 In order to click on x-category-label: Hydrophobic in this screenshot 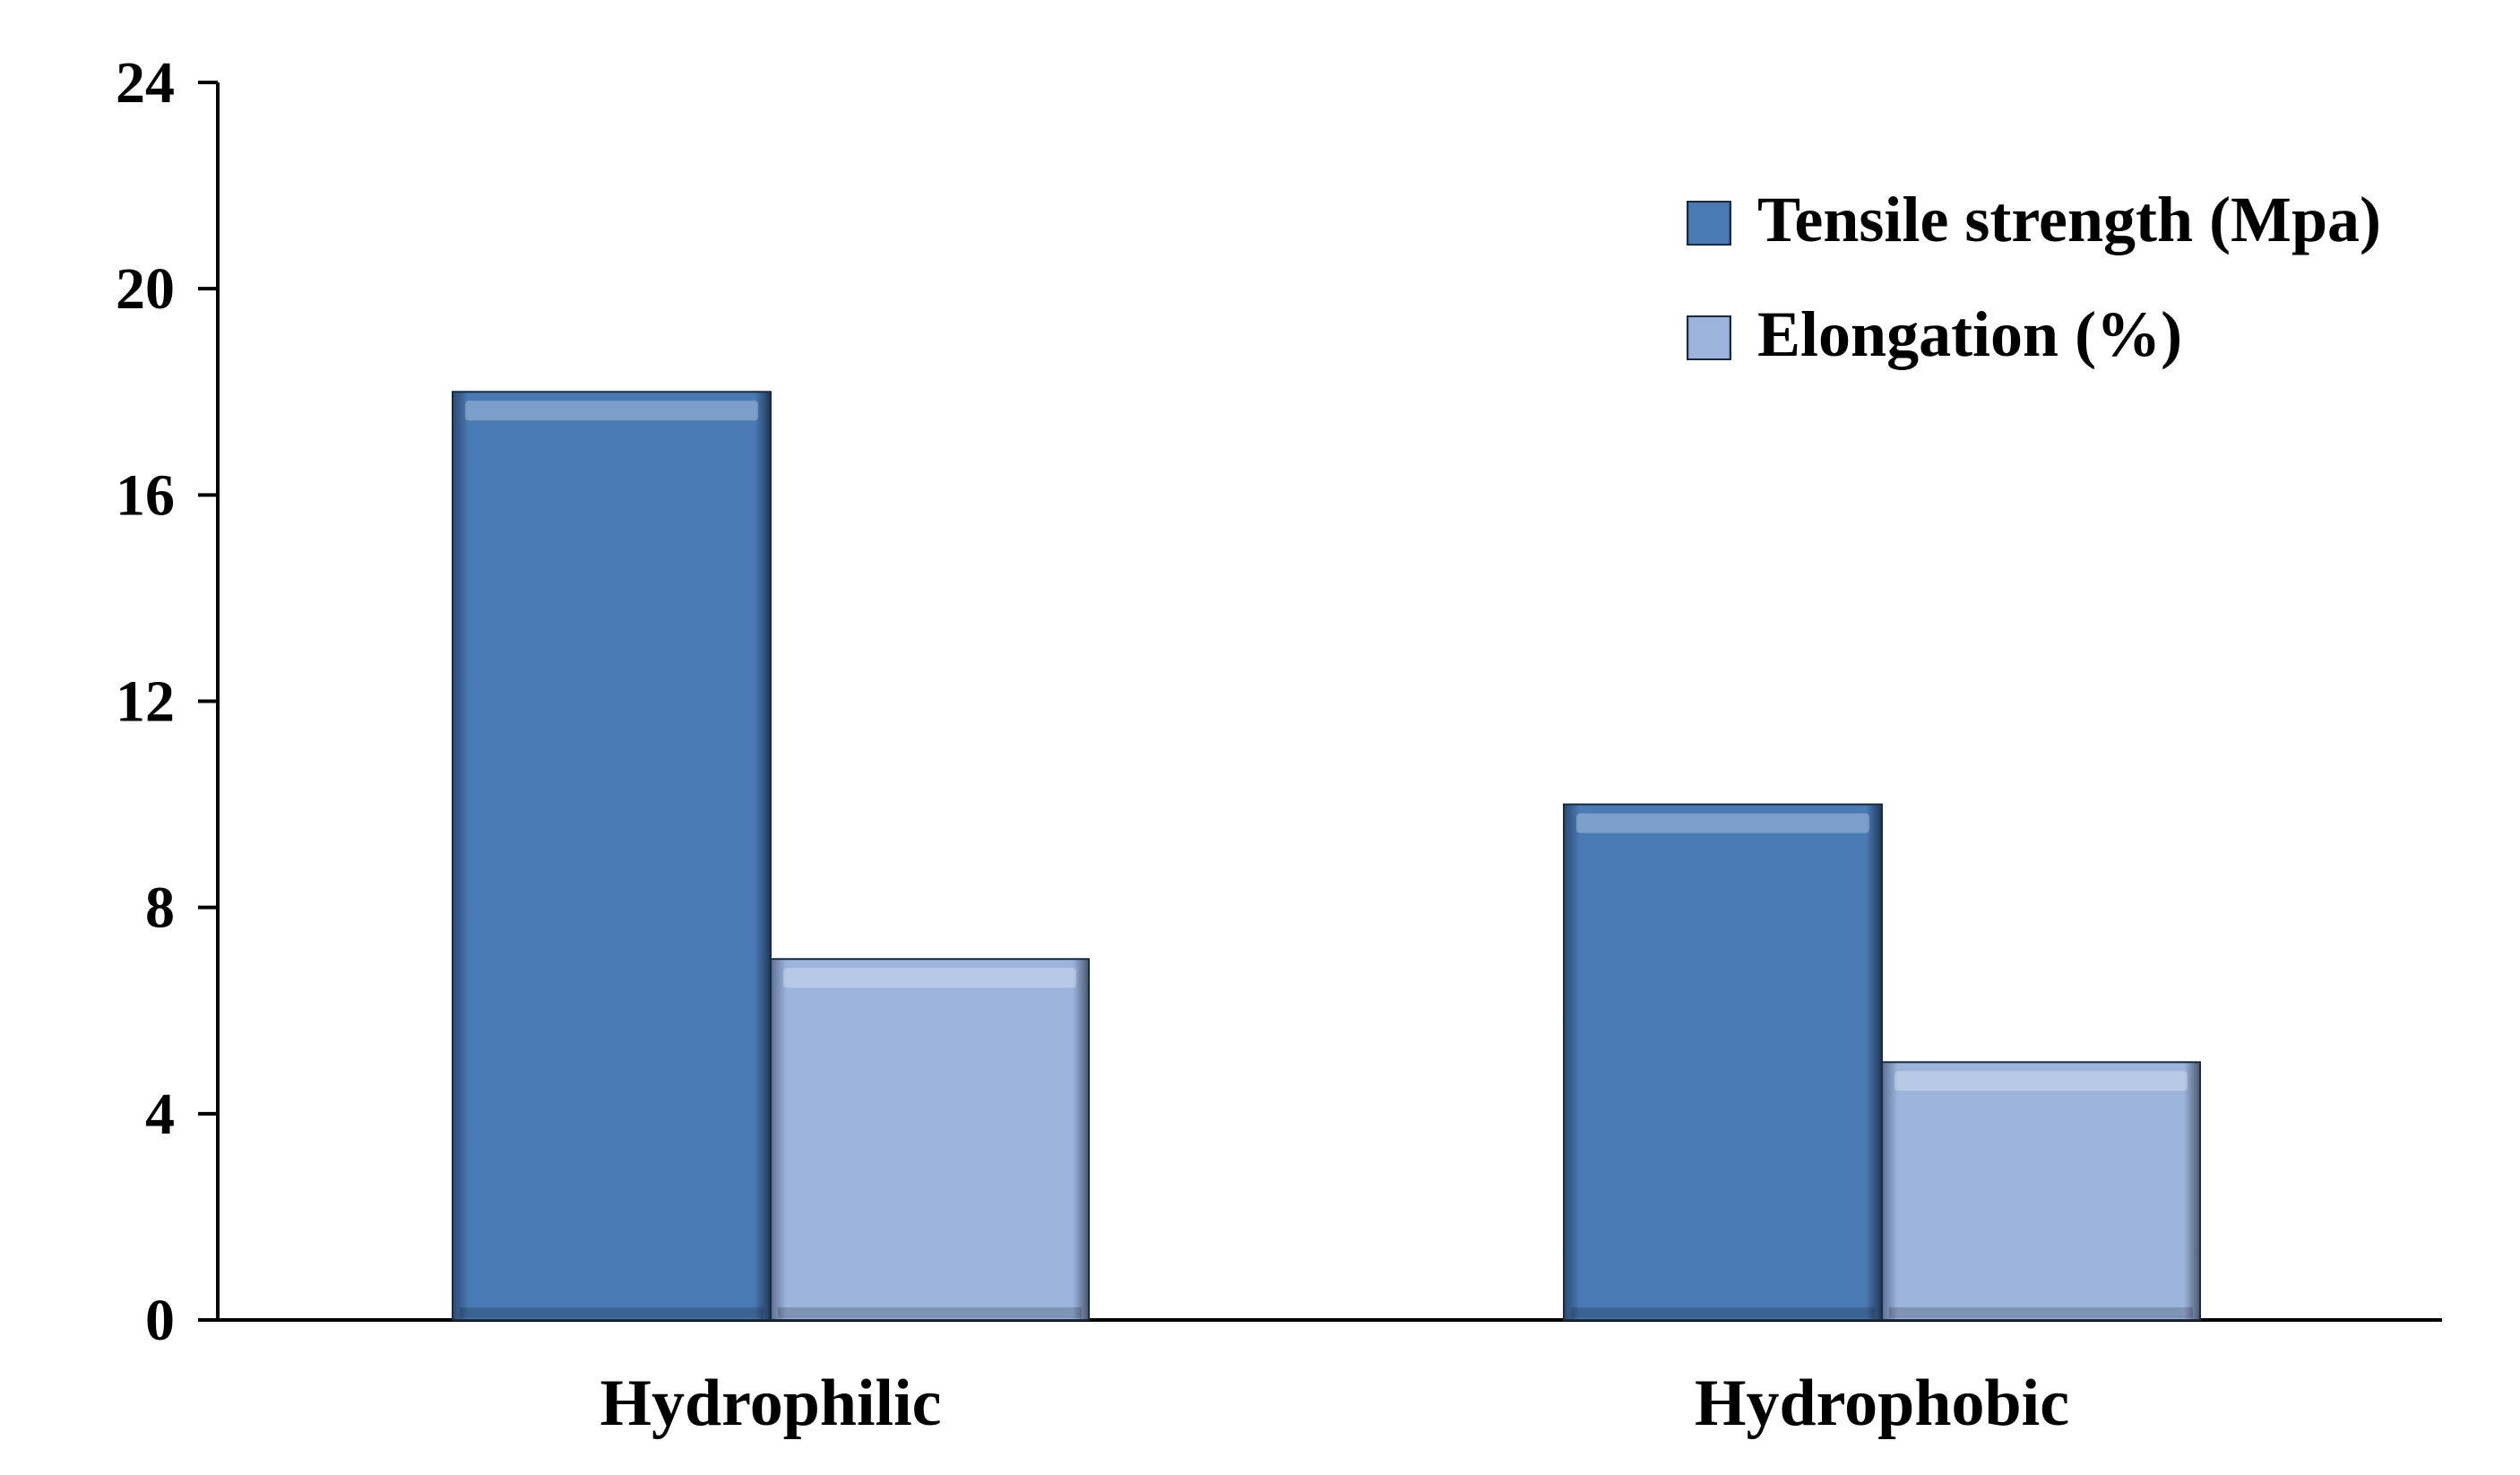, I will do `click(1882, 1403)`.